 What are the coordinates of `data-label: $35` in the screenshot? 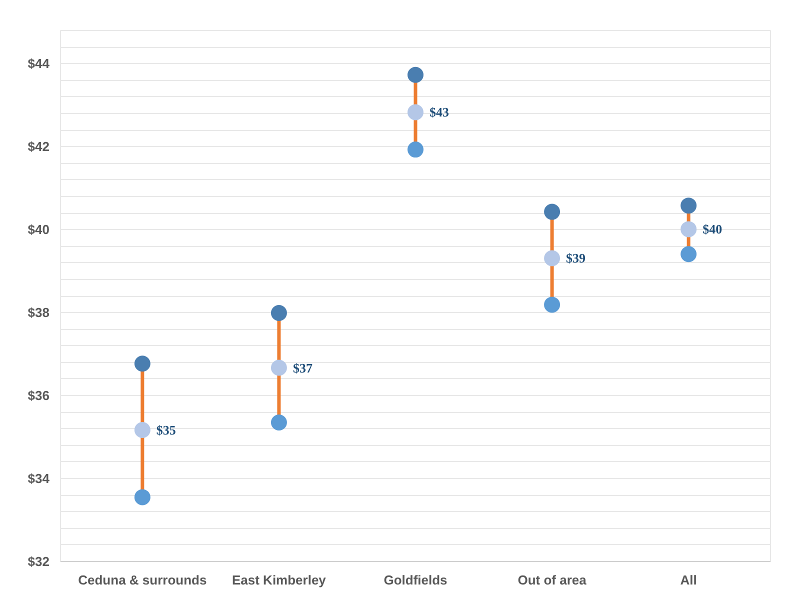 It's located at (166, 430).